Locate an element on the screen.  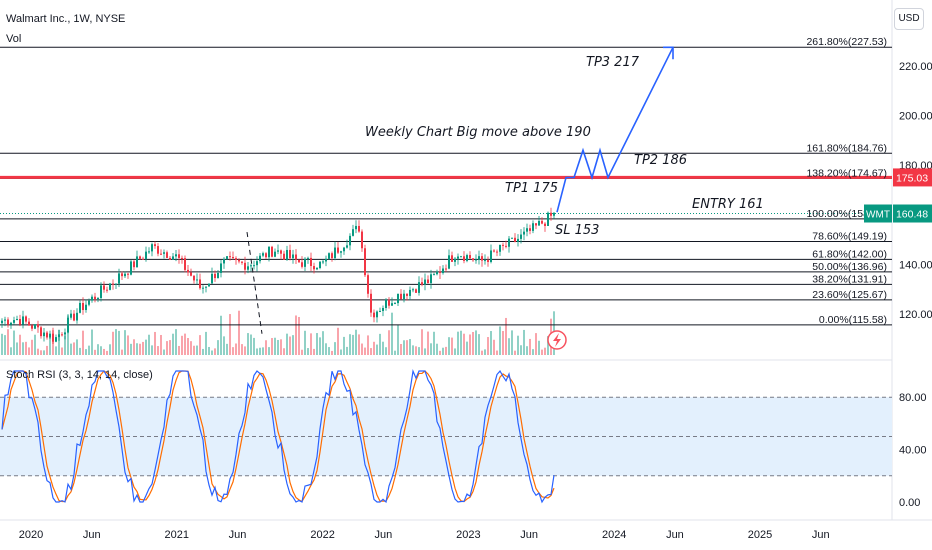
projection-line is located at coordinates (615, 129).